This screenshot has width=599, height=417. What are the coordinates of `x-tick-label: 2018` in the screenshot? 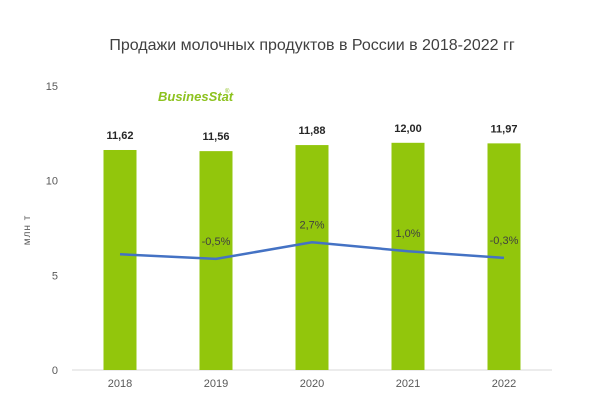 It's located at (120, 384).